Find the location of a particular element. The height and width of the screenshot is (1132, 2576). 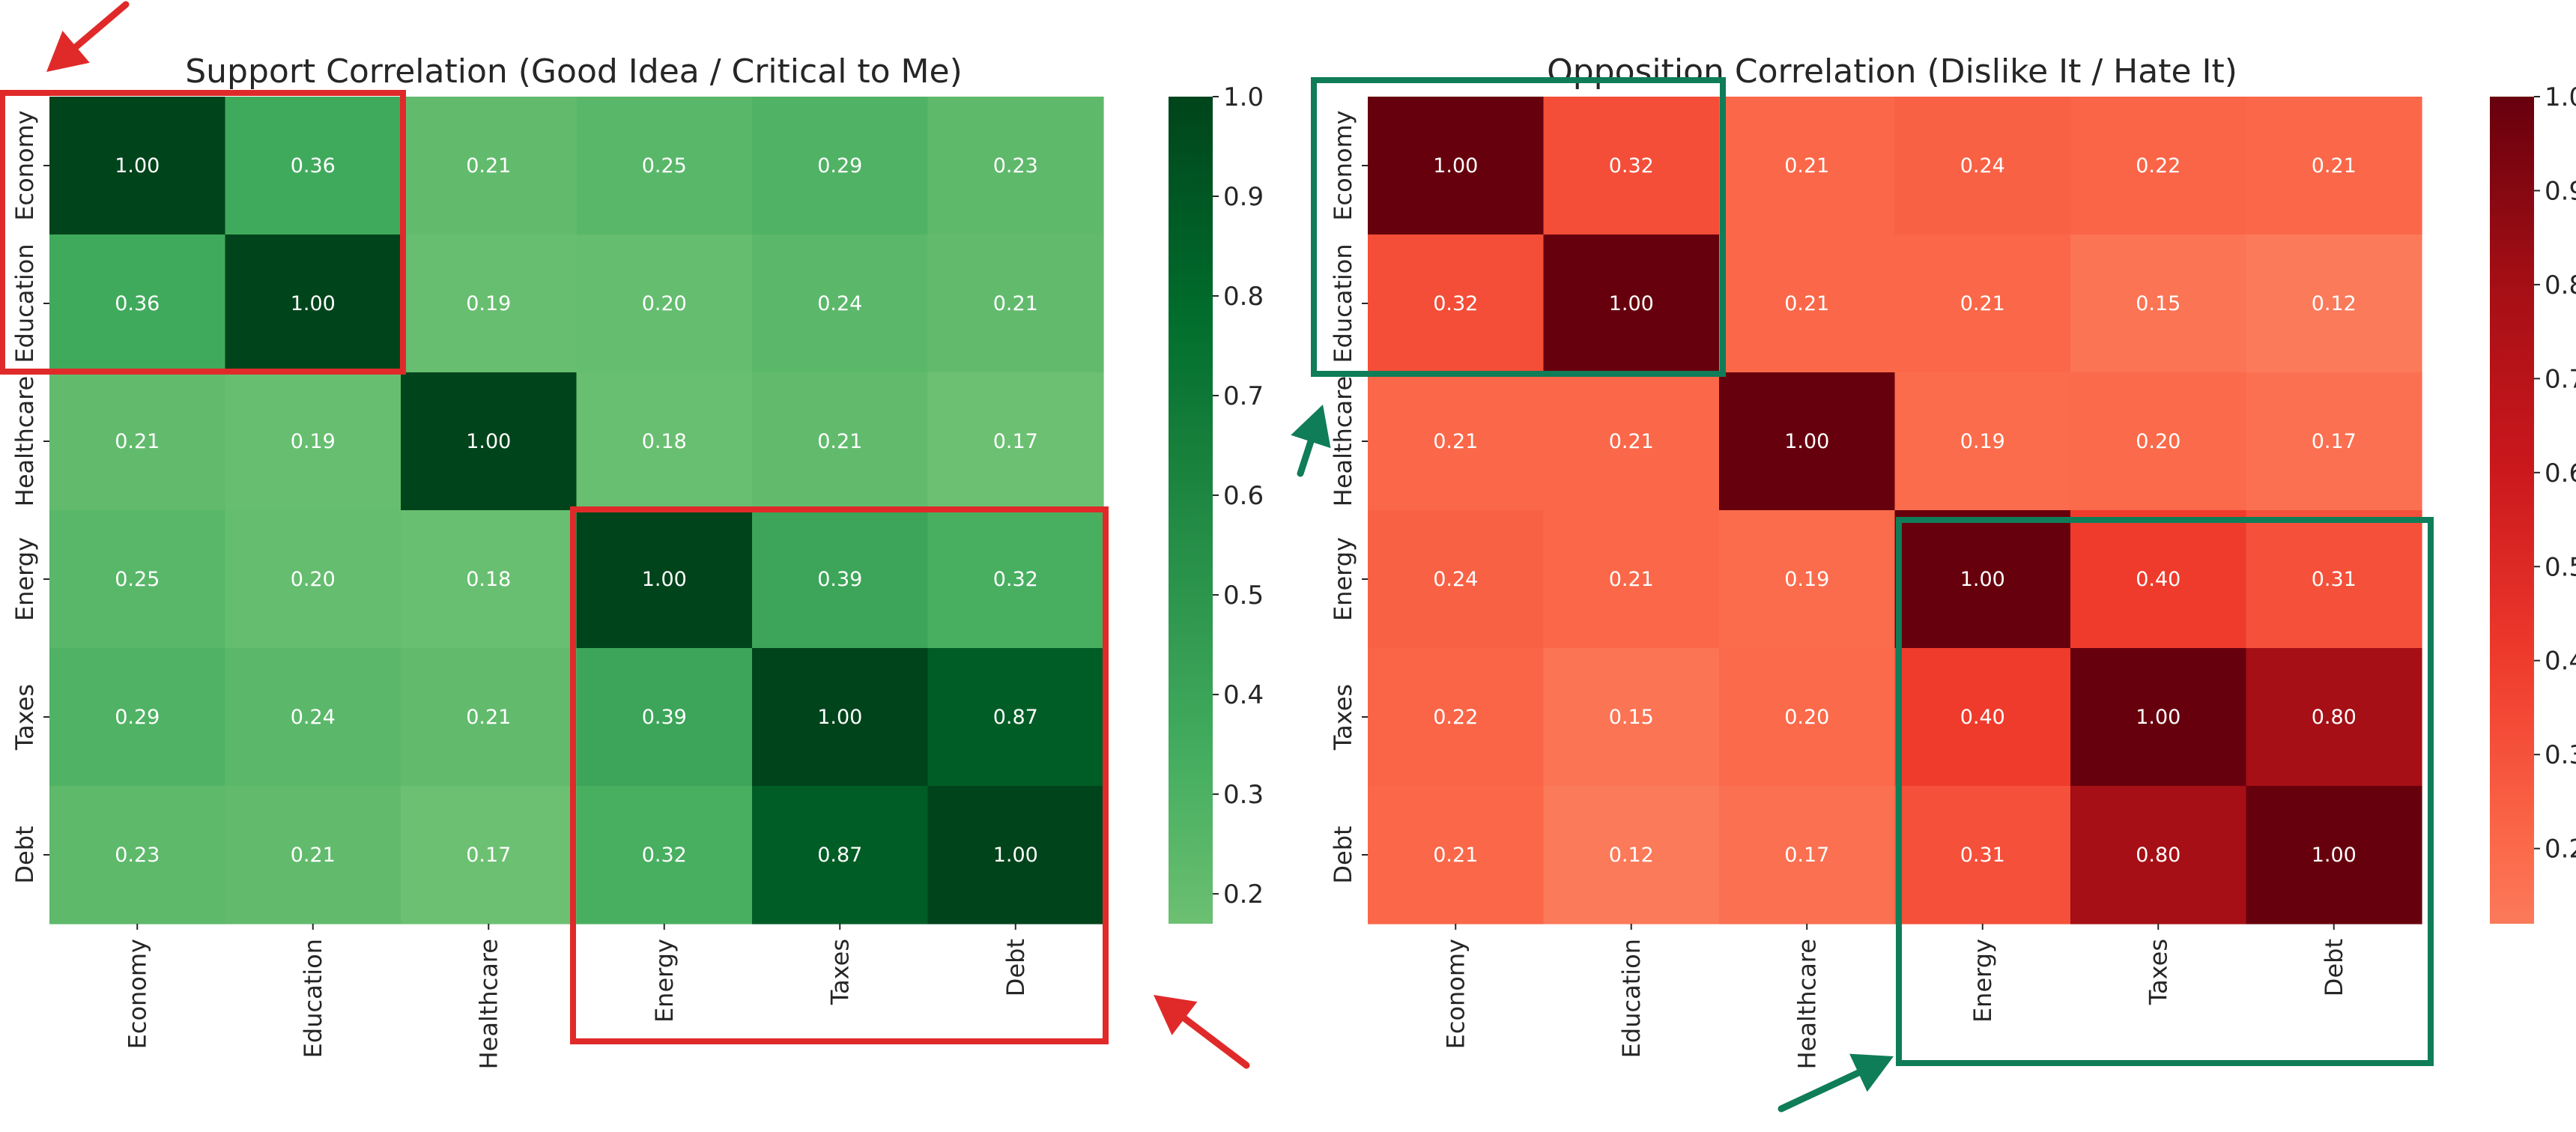

highlight-box-support-top is located at coordinates (203, 232).